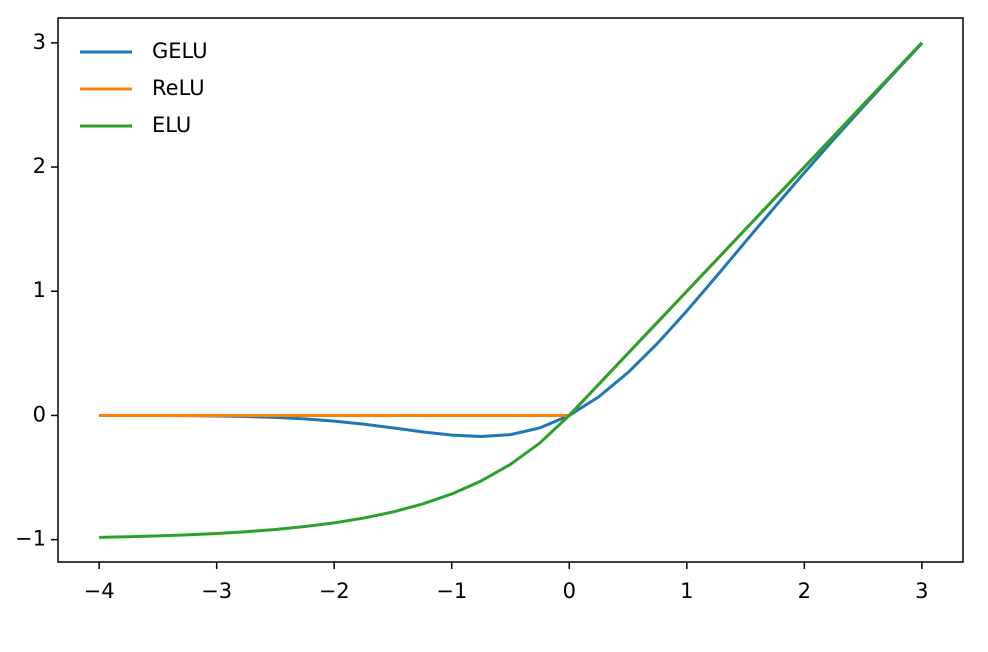  Describe the element at coordinates (686, 591) in the screenshot. I see `x-tick-label: 1` at that location.